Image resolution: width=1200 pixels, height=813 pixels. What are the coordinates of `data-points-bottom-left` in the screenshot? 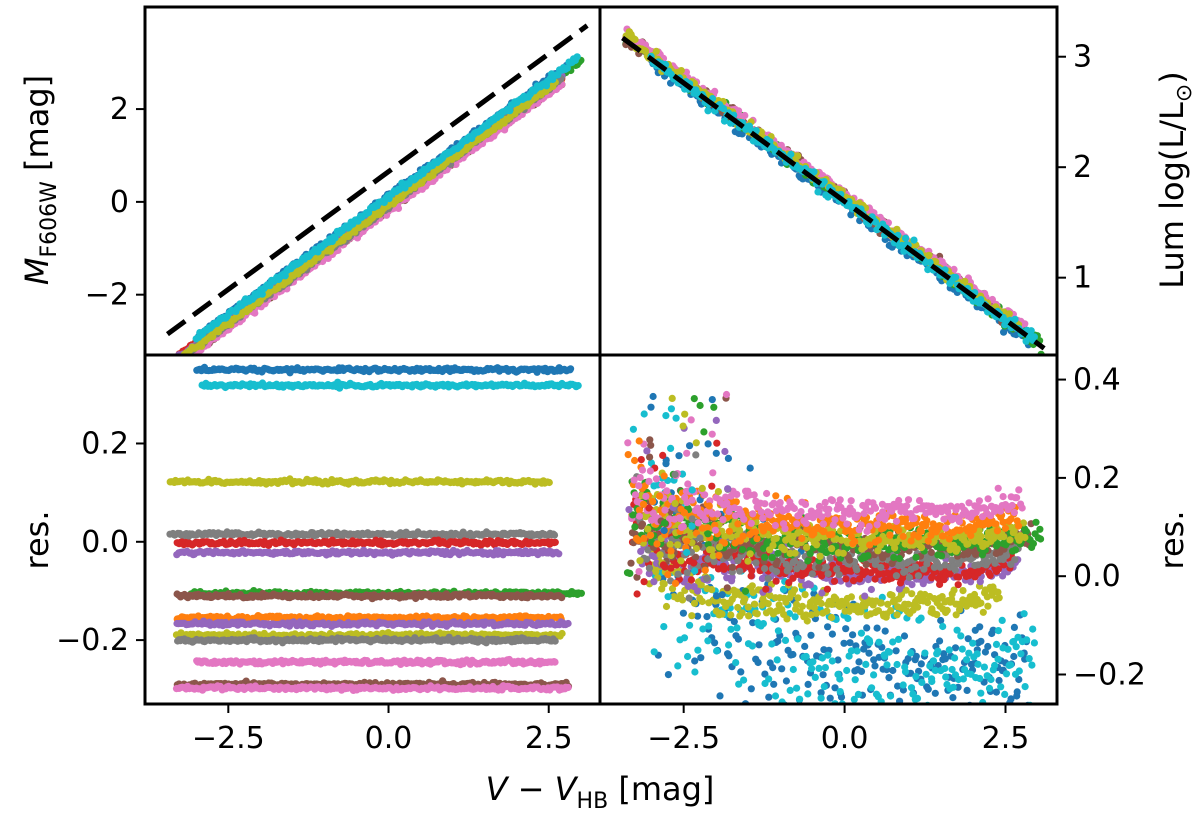 It's located at (376, 529).